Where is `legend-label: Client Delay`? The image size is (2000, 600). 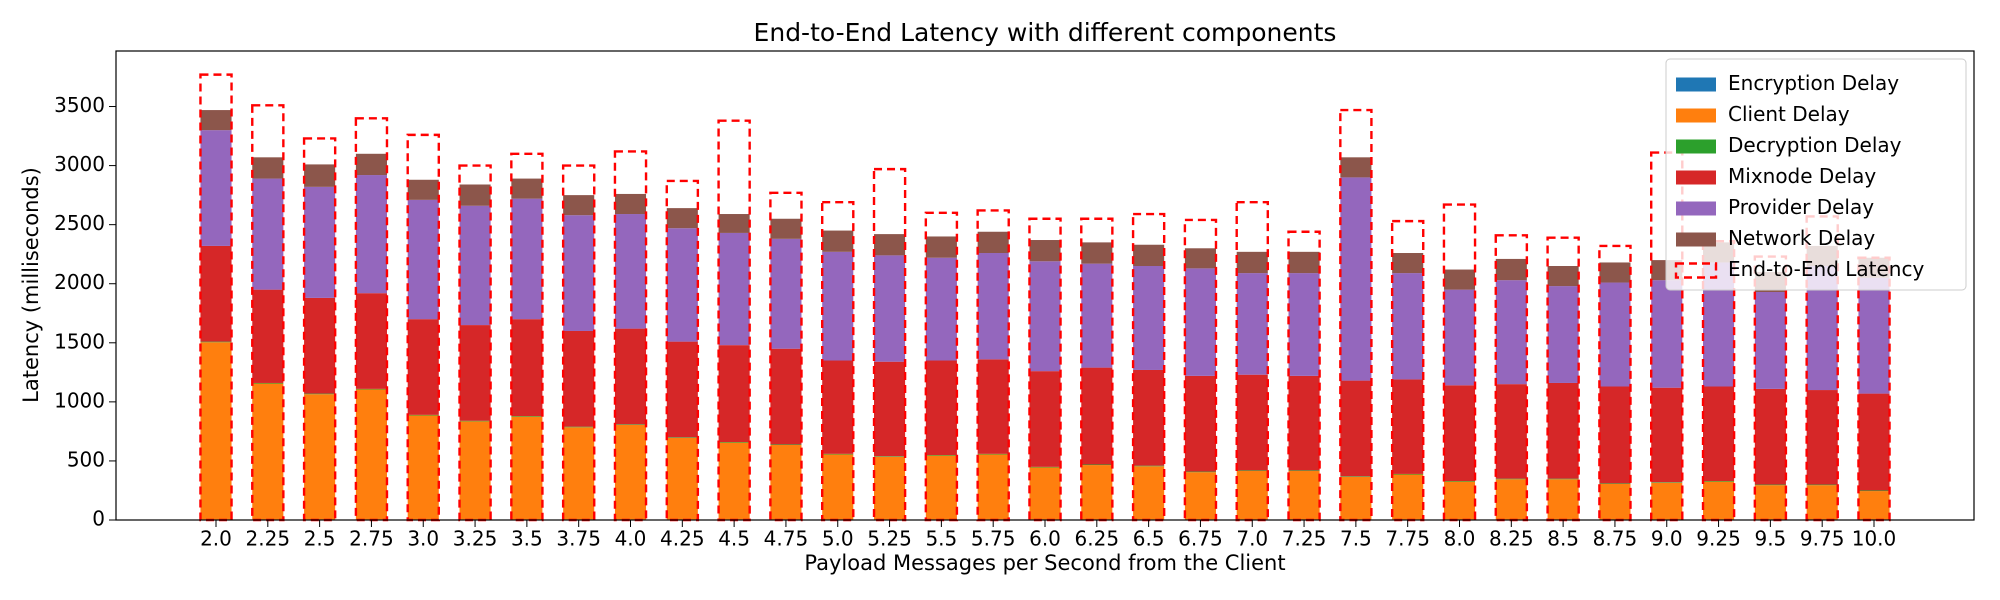 legend-label: Client Delay is located at coordinates (1789, 114).